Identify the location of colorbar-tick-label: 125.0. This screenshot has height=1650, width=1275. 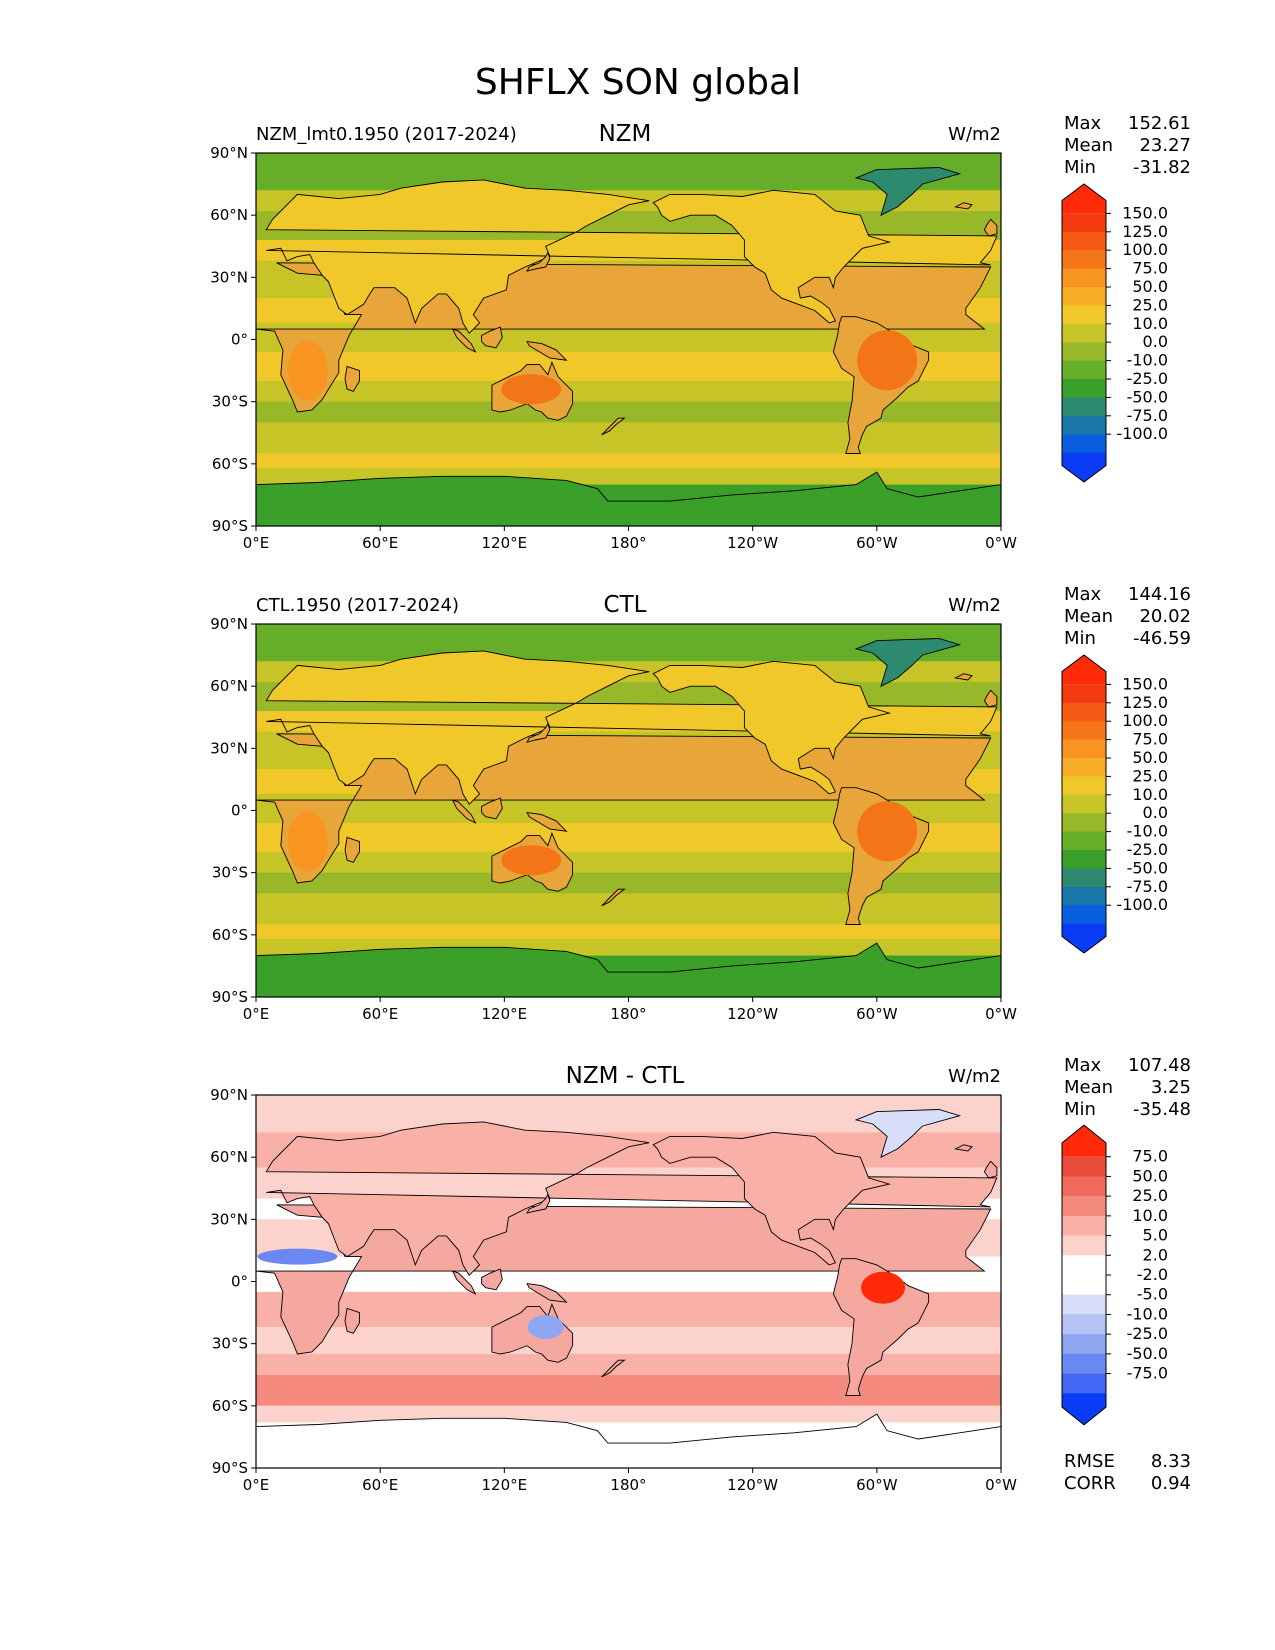
(1145, 231).